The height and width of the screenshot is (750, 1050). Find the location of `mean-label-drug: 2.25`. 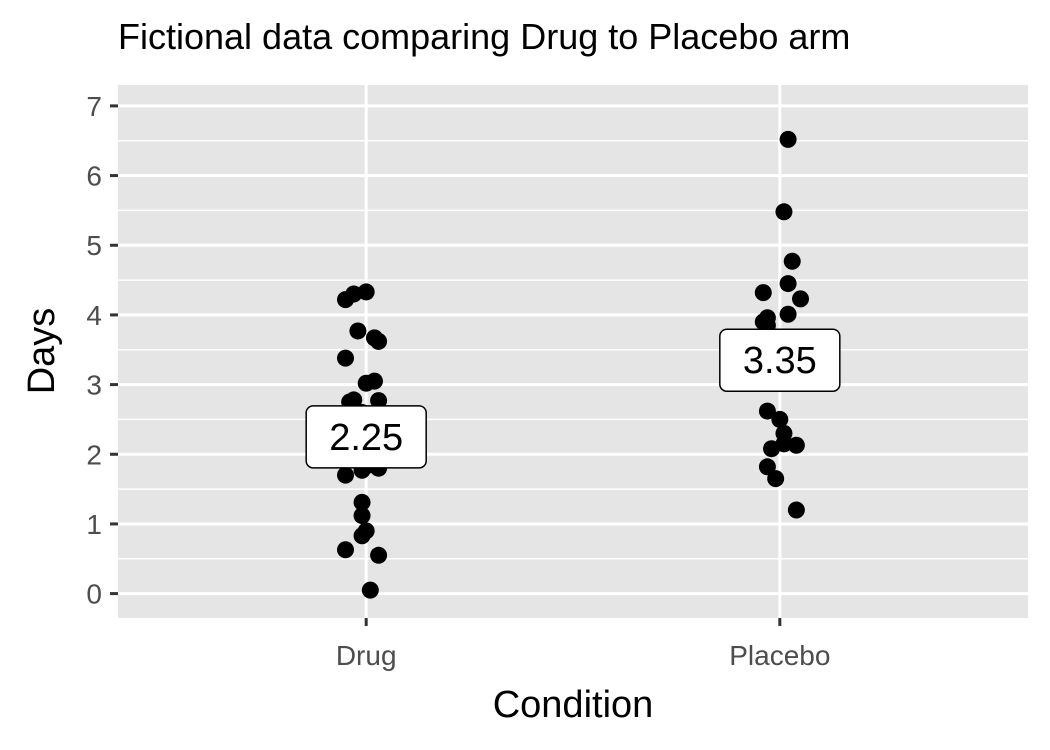

mean-label-drug: 2.25 is located at coordinates (366, 437).